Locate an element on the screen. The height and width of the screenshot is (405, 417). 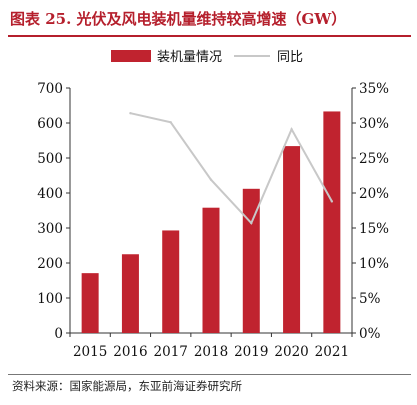
left-tick-label: 300 is located at coordinates (50, 229).